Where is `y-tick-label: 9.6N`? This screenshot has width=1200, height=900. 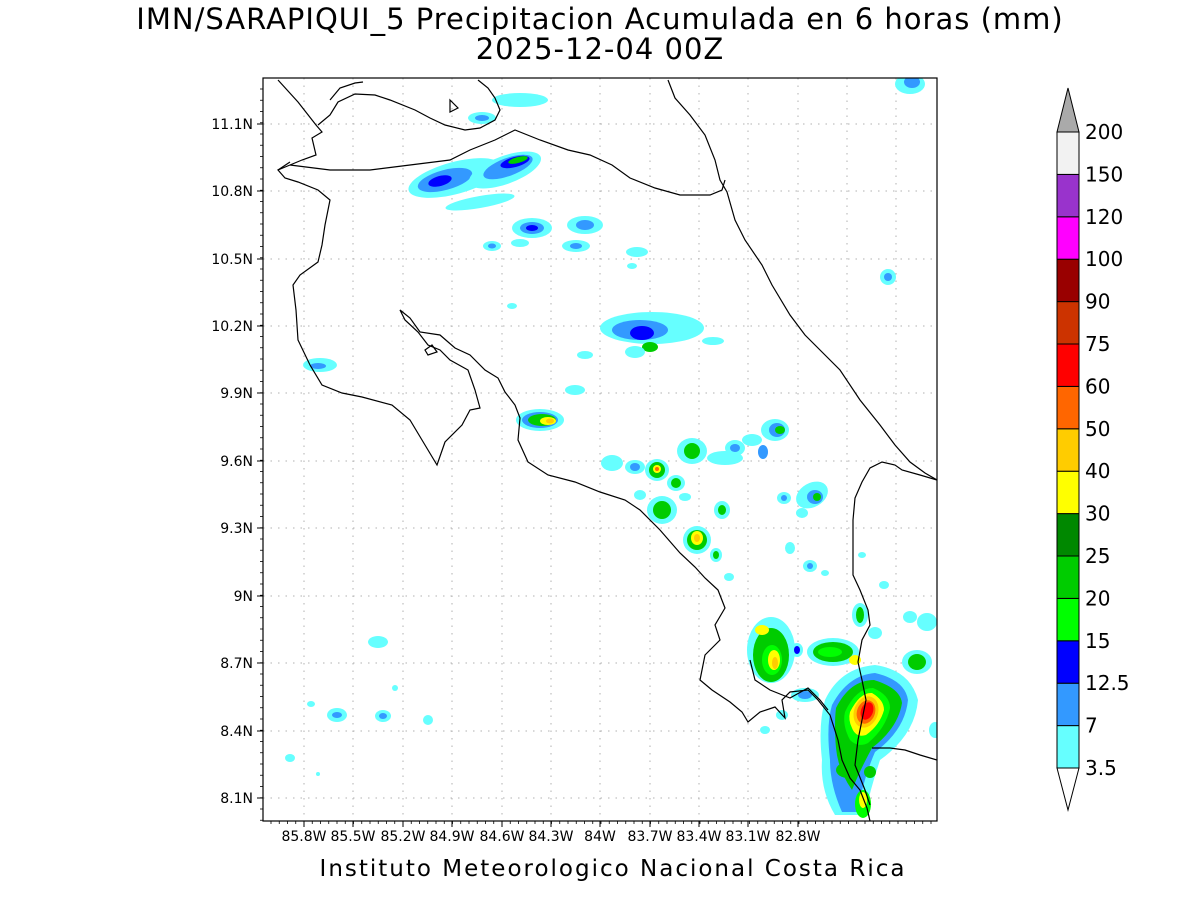 y-tick-label: 9.6N is located at coordinates (236, 462).